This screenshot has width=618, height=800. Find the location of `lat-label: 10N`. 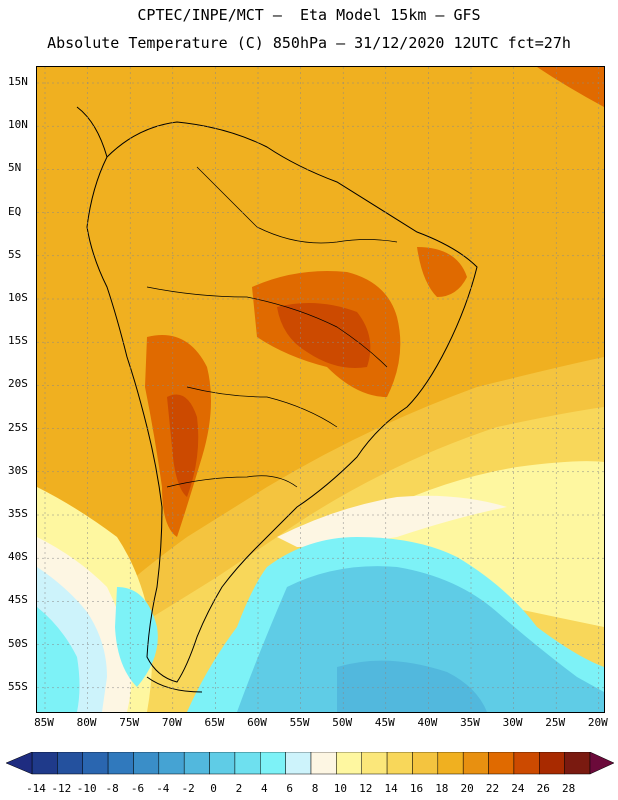

lat-label: 10N is located at coordinates (18, 125).